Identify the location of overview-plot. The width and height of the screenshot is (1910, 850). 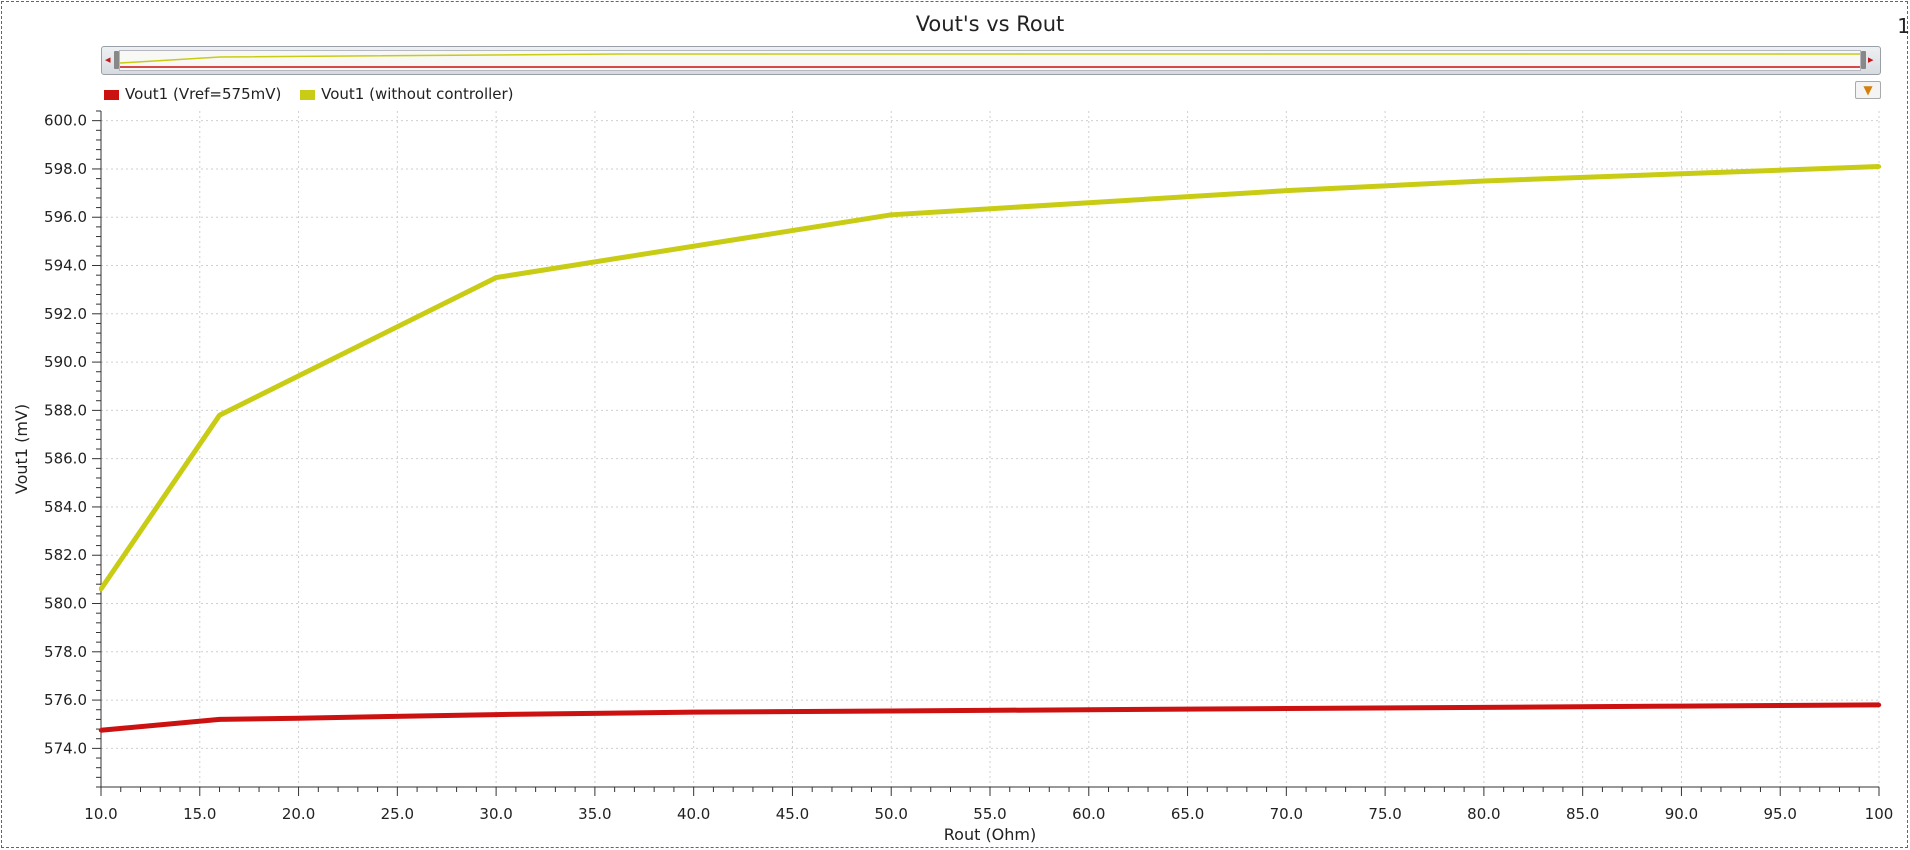
(990, 60).